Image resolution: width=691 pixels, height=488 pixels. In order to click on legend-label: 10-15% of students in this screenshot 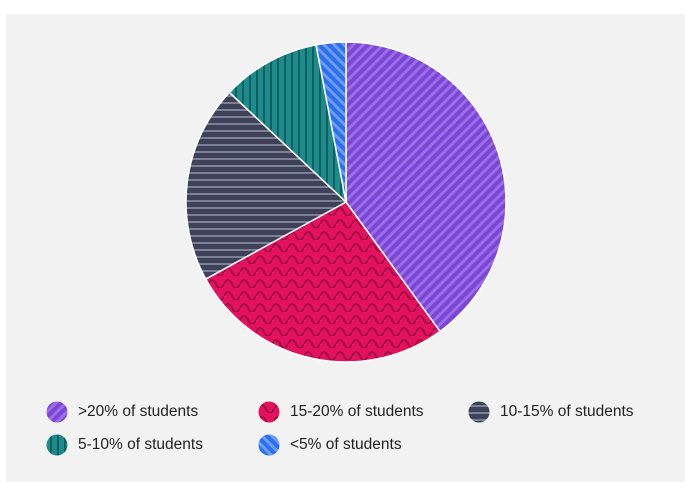, I will do `click(567, 411)`.